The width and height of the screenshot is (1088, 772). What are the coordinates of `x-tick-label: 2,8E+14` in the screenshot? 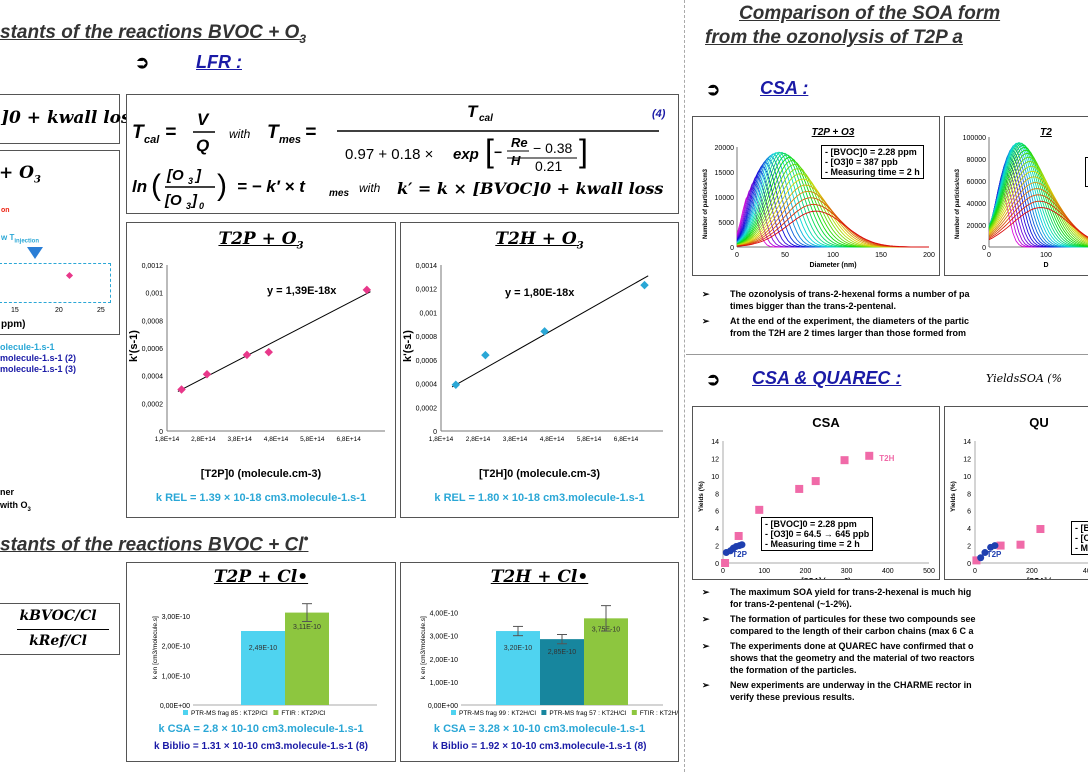 It's located at (478, 439).